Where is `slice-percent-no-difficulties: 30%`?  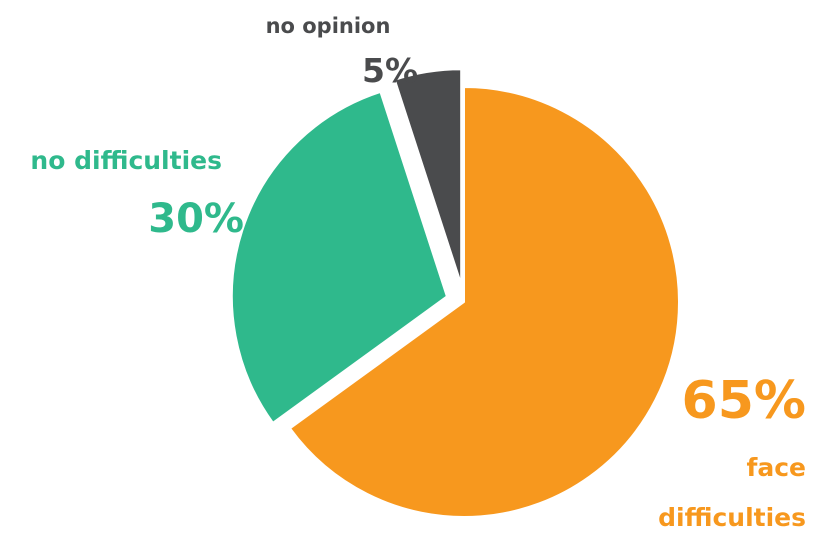
slice-percent-no-difficulties: 30% is located at coordinates (196, 219).